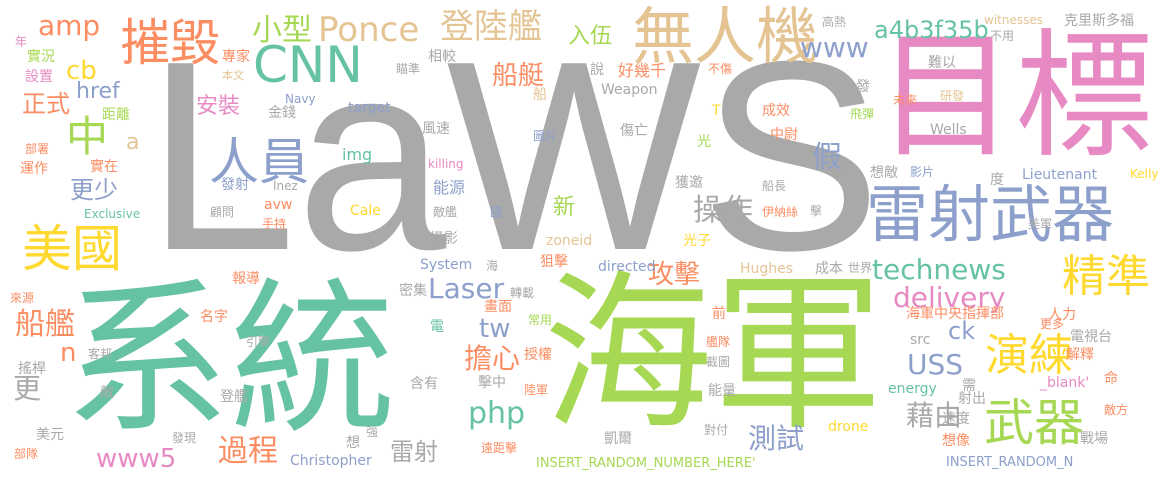 This screenshot has height=482, width=1175. What do you see at coordinates (136, 459) in the screenshot?
I see `word-www5: www5` at bounding box center [136, 459].